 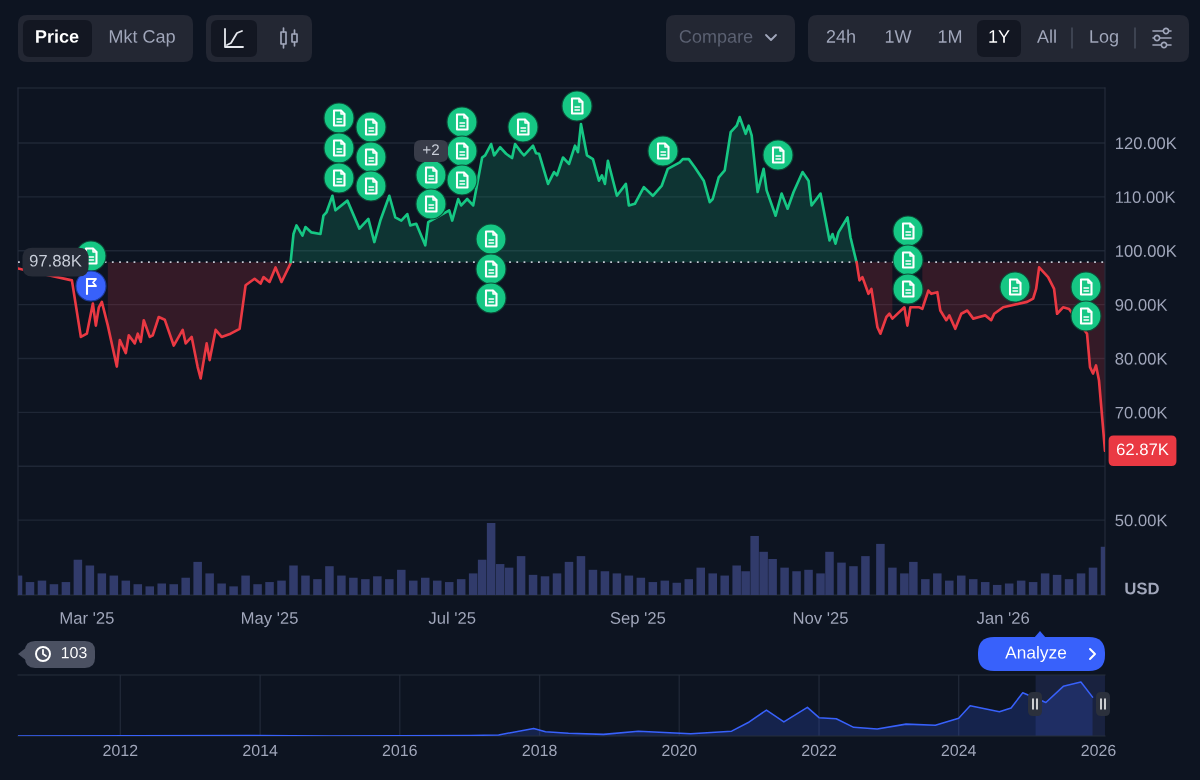 I want to click on x-tick-label: Jul '25, so click(x=452, y=617).